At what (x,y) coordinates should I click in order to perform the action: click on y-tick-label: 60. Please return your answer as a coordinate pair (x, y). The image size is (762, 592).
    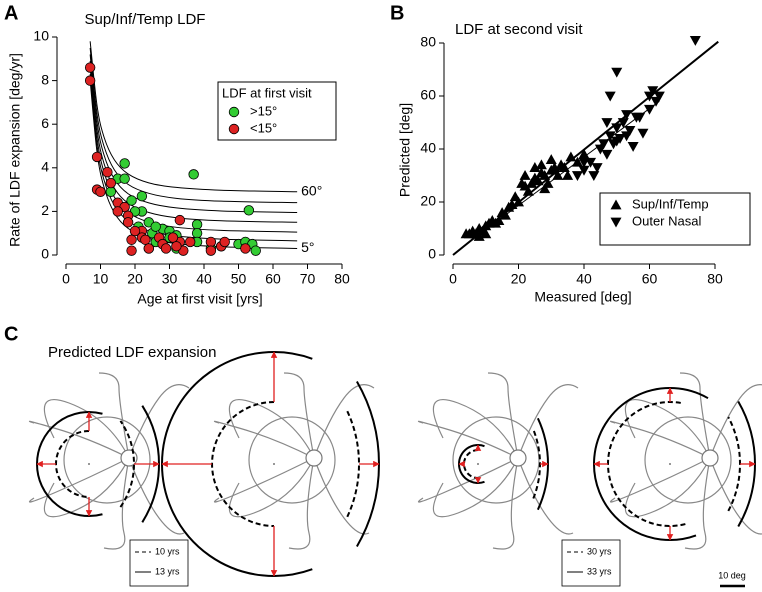
    Looking at the image, I should click on (428, 95).